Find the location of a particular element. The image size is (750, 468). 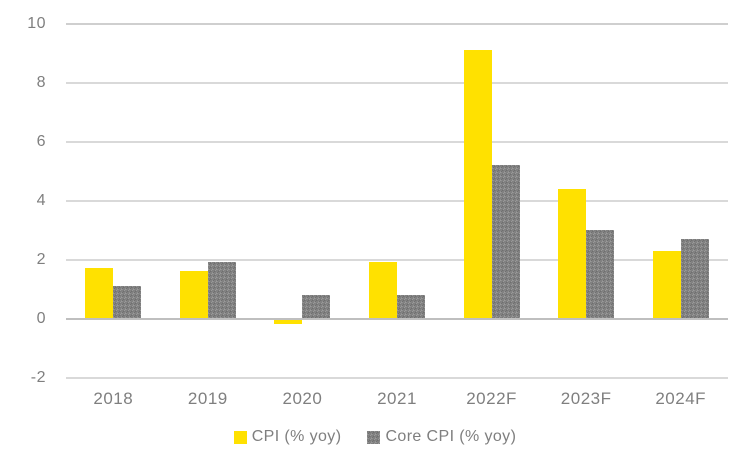

gridline-y8 is located at coordinates (397, 82).